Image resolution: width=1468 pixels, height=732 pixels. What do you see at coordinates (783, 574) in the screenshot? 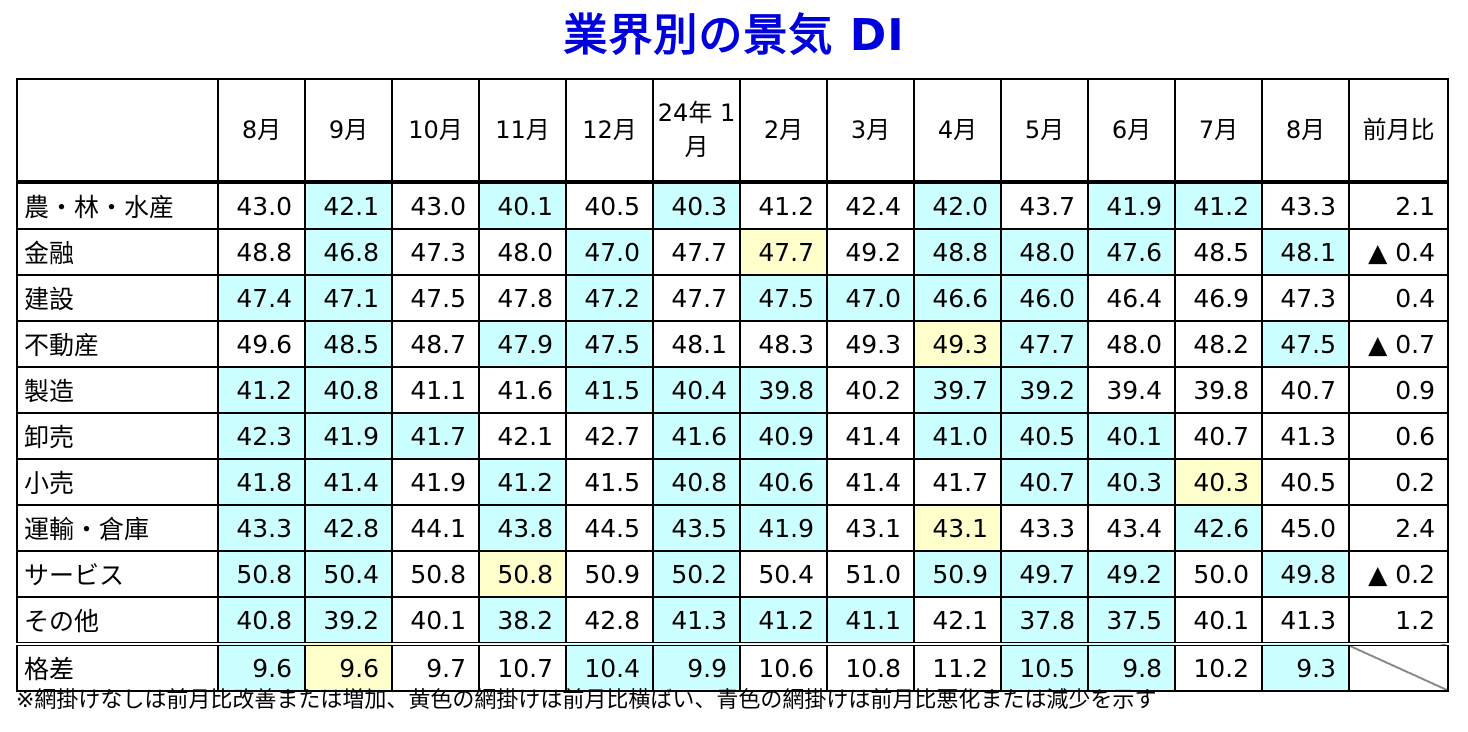
I see `di-value-cell: 50.4` at bounding box center [783, 574].